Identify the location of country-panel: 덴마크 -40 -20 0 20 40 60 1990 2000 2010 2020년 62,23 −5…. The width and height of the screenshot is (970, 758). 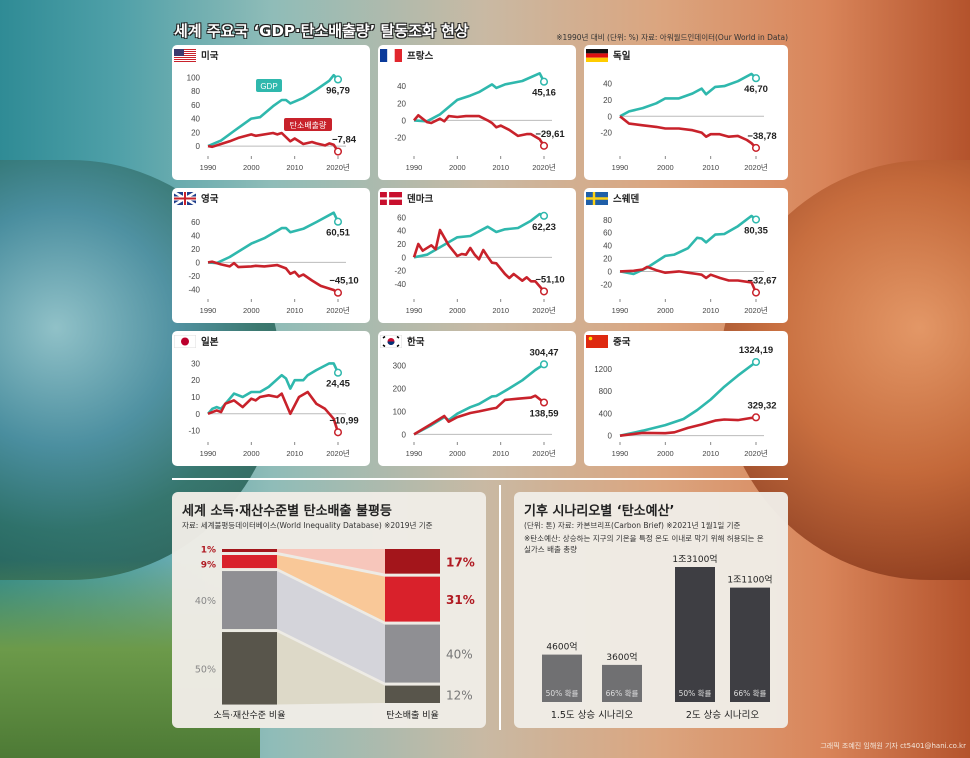
(477, 255).